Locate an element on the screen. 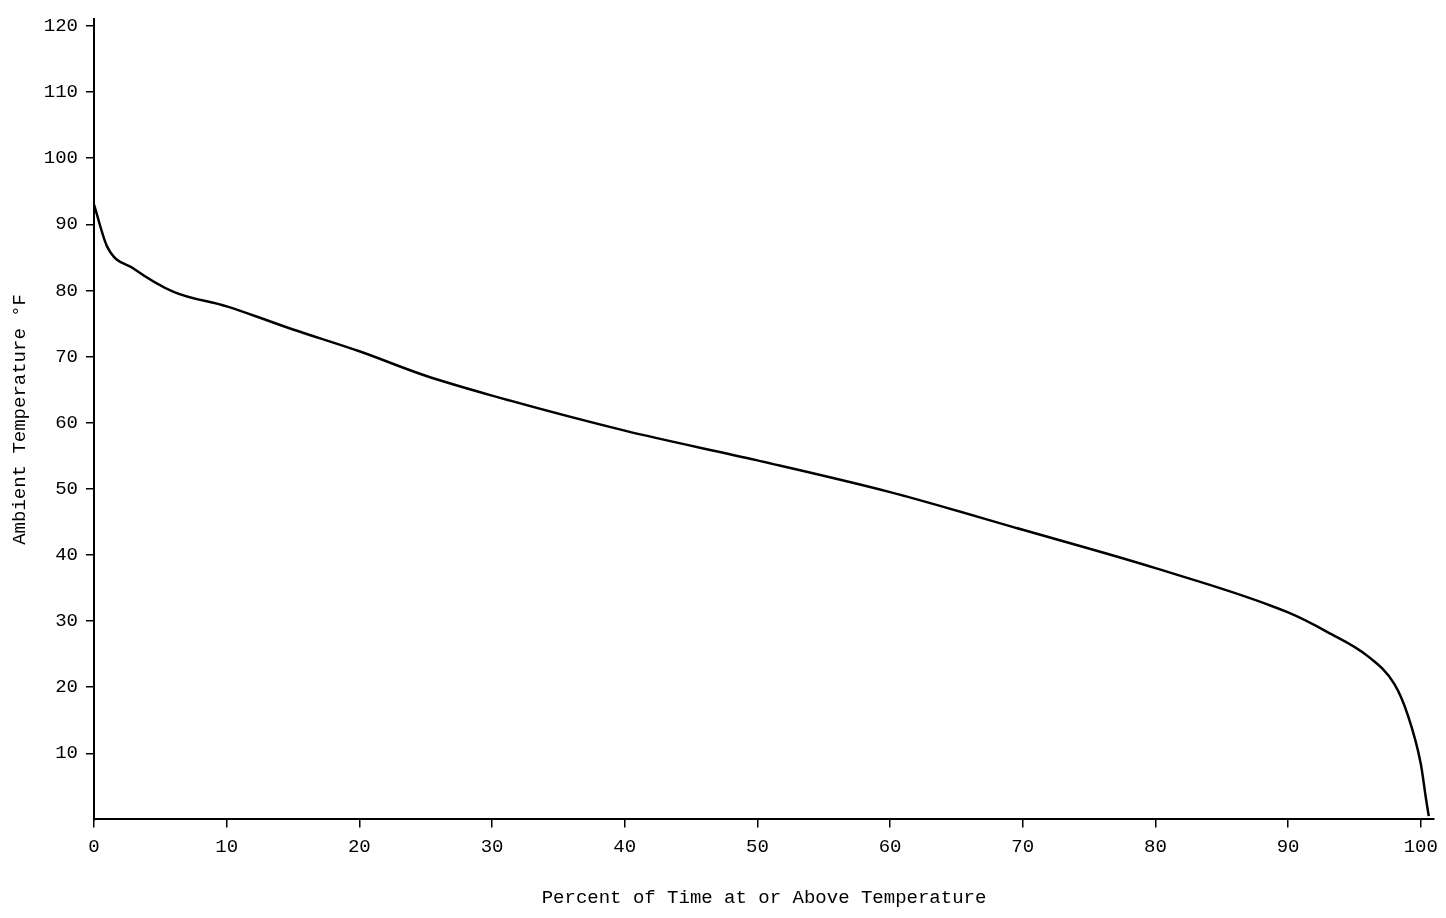 This screenshot has height=918, width=1446. y-tick-label: 40 is located at coordinates (67, 554).